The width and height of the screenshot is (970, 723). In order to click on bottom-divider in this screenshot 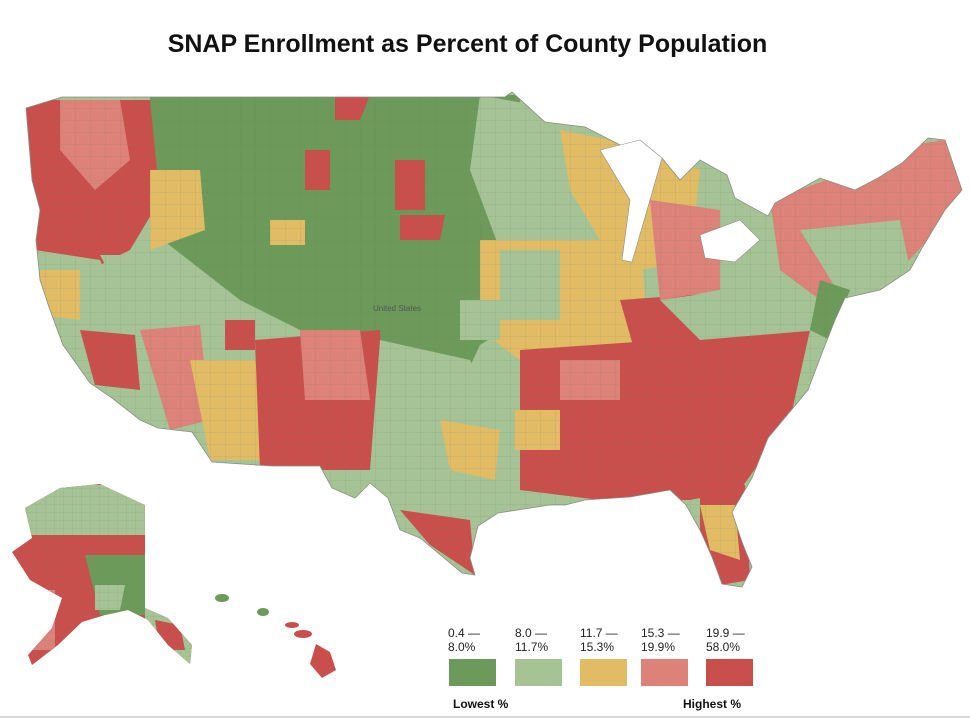, I will do `click(485, 717)`.